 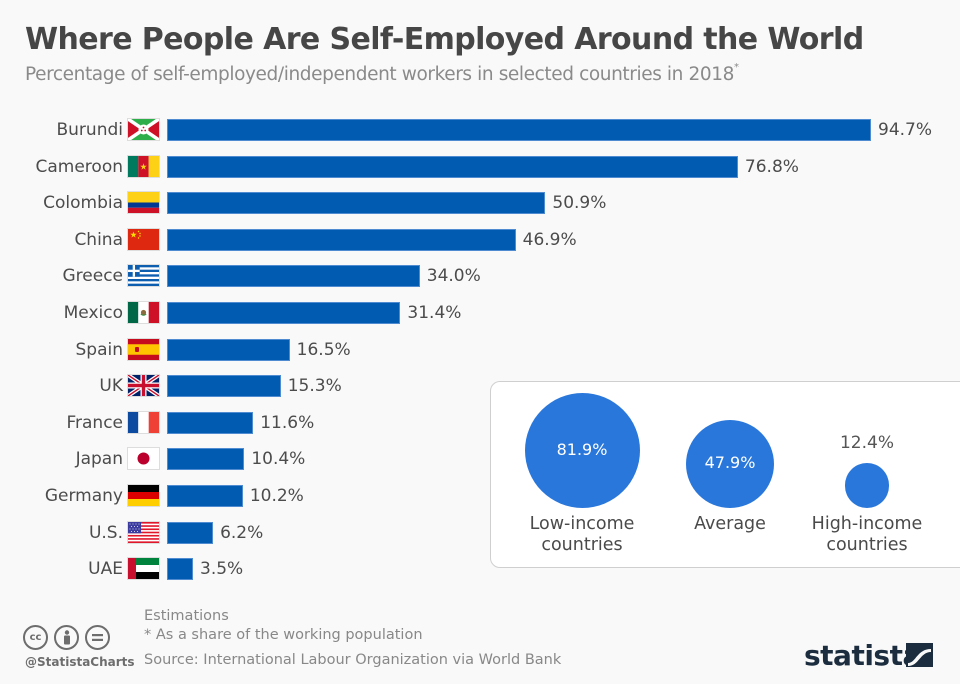 What do you see at coordinates (143, 569) in the screenshot?
I see `uae-flag-icon` at bounding box center [143, 569].